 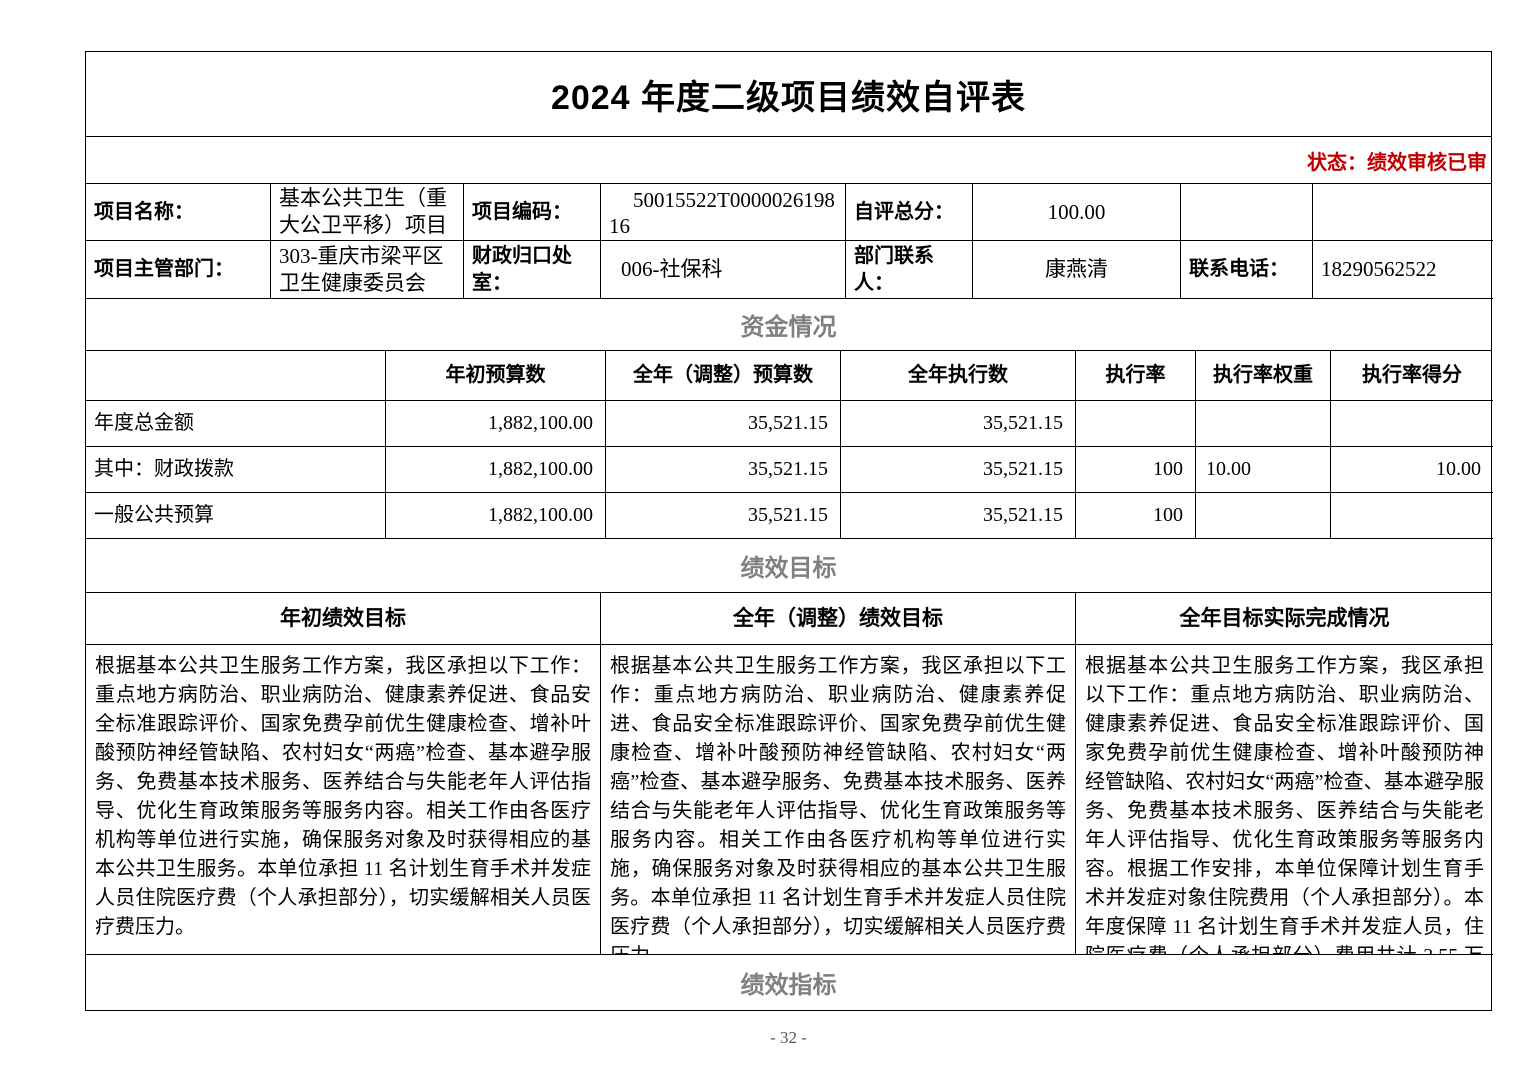 I want to click on funding-header: 年初预算数, so click(x=496, y=376).